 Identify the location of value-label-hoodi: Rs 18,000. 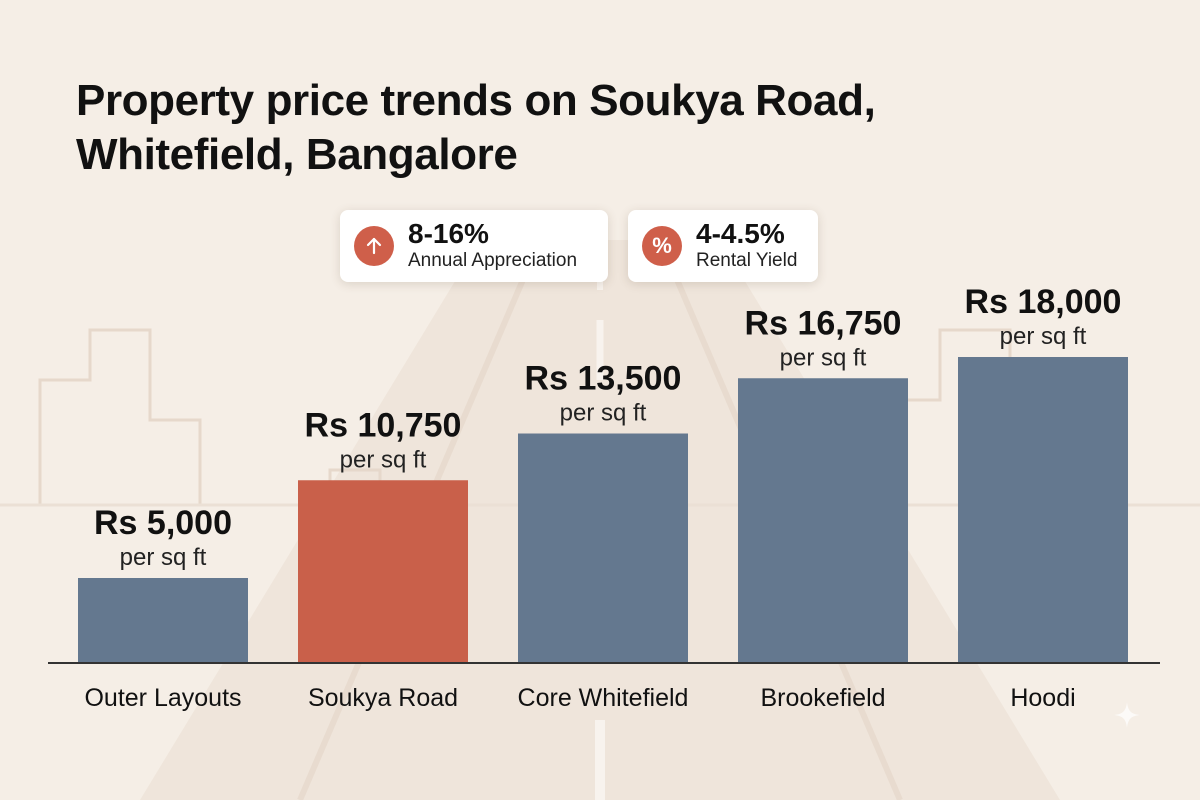
(1043, 302).